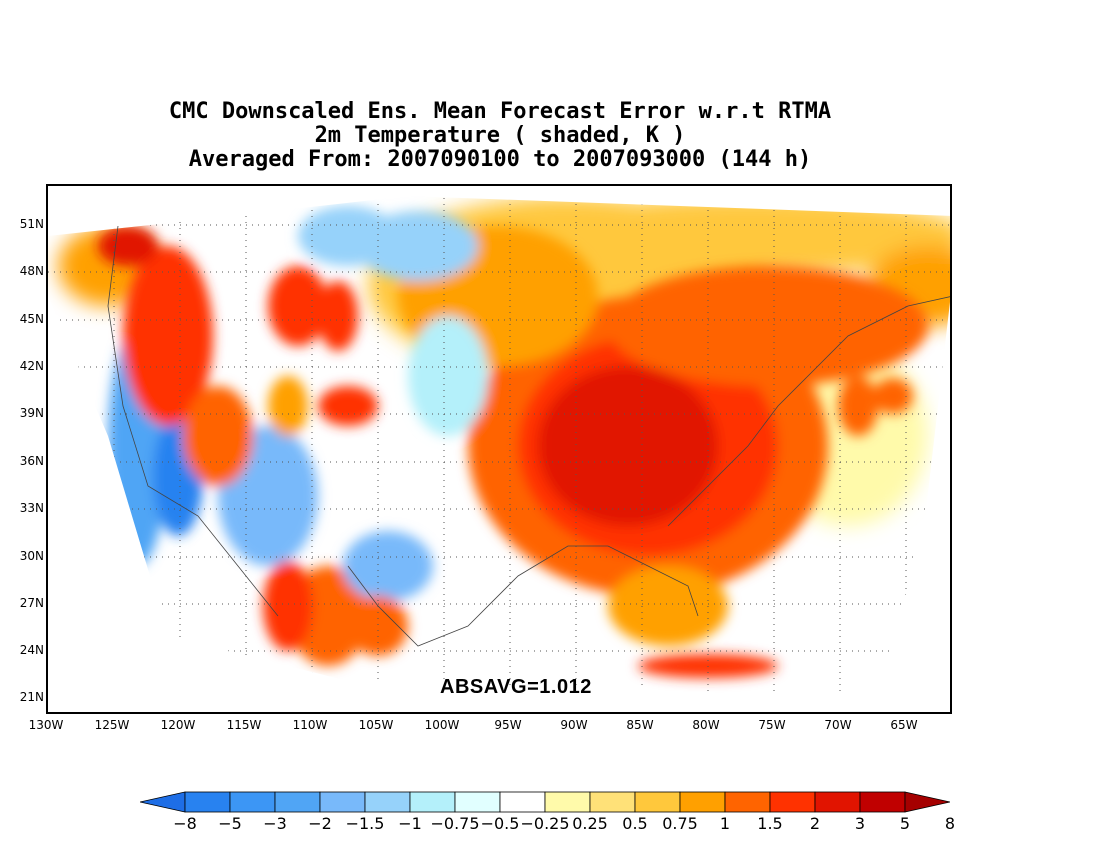  What do you see at coordinates (770, 823) in the screenshot?
I see `colorbar-tick-label: 1.5` at bounding box center [770, 823].